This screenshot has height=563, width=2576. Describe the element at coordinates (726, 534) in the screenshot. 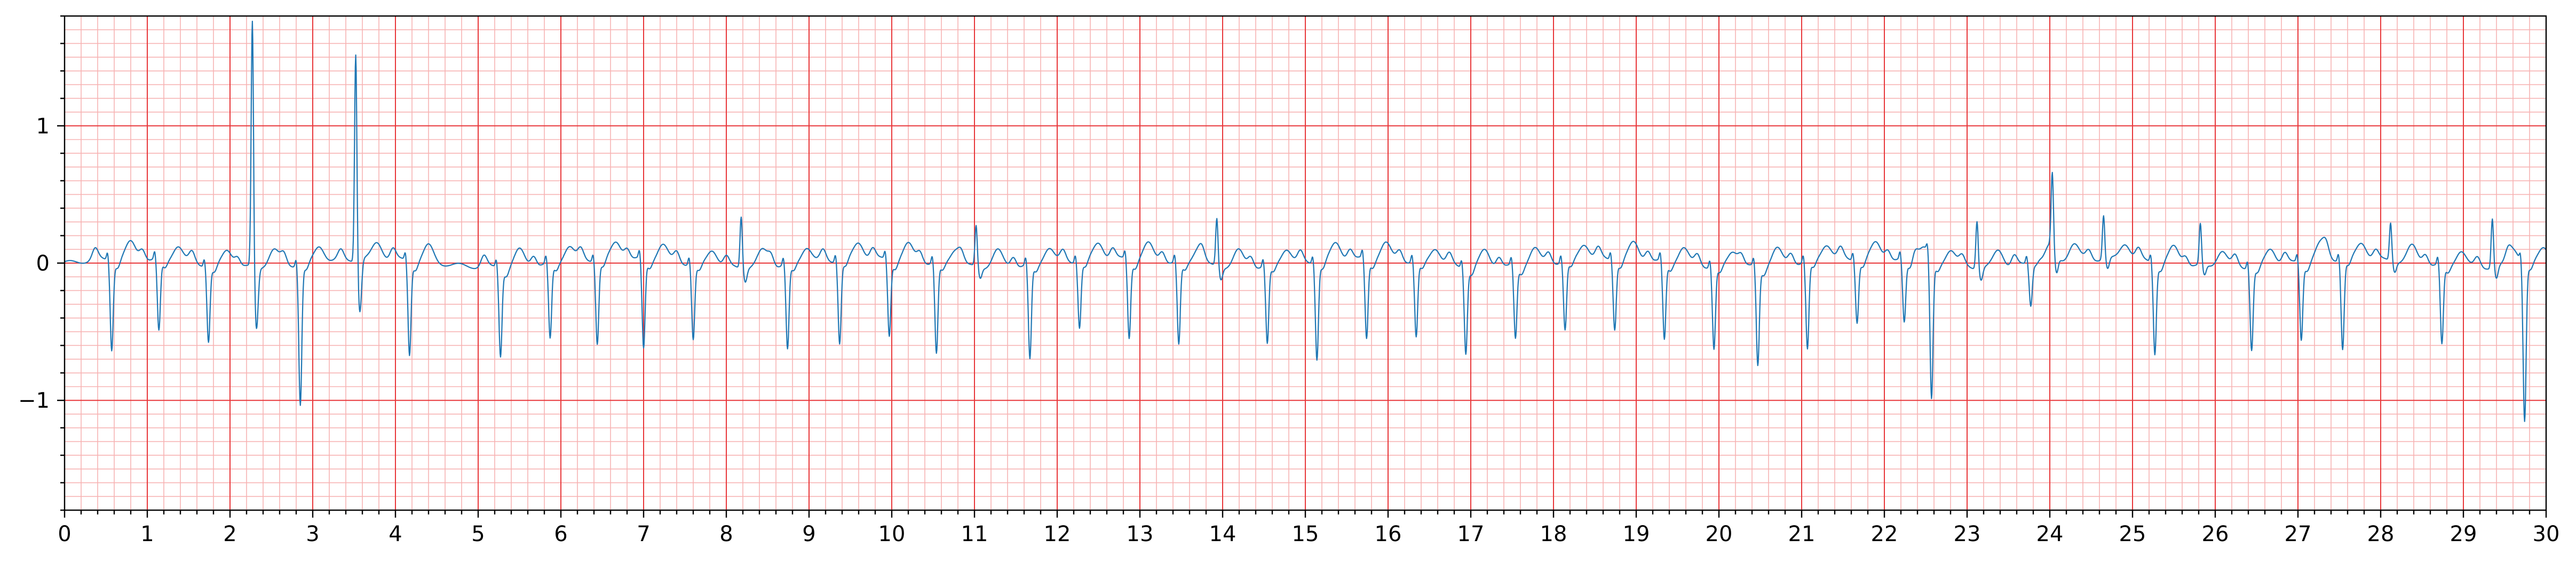

I see `x-tick-label: 8` at that location.